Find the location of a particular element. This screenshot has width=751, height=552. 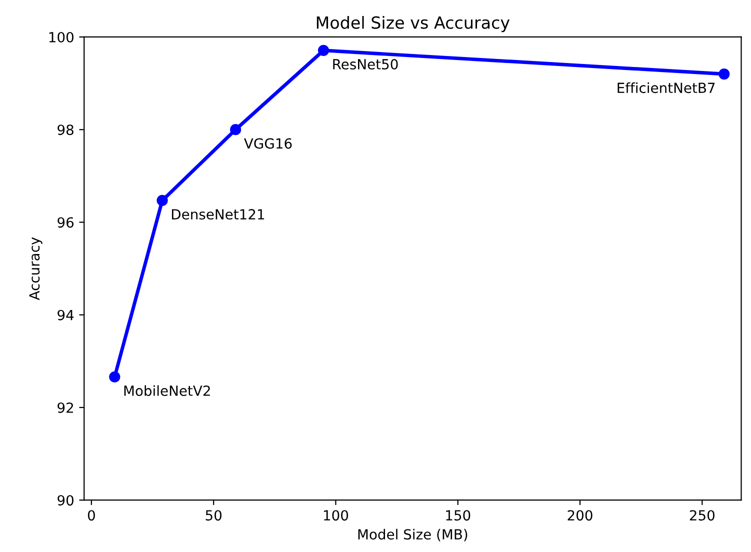

annotation: VGG16 is located at coordinates (268, 143).